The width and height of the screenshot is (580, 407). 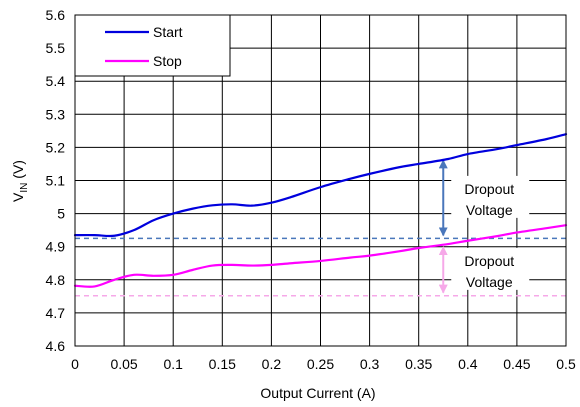 I want to click on y-tick-label-0: 4.6, so click(x=56, y=346).